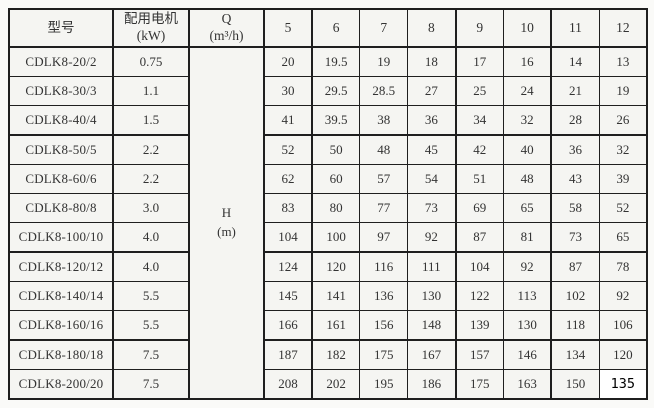 This screenshot has width=654, height=408. I want to click on table-row: CDLK8-180/18 7.5 187 182 175 167 157 146 134 120, so click(328, 354).